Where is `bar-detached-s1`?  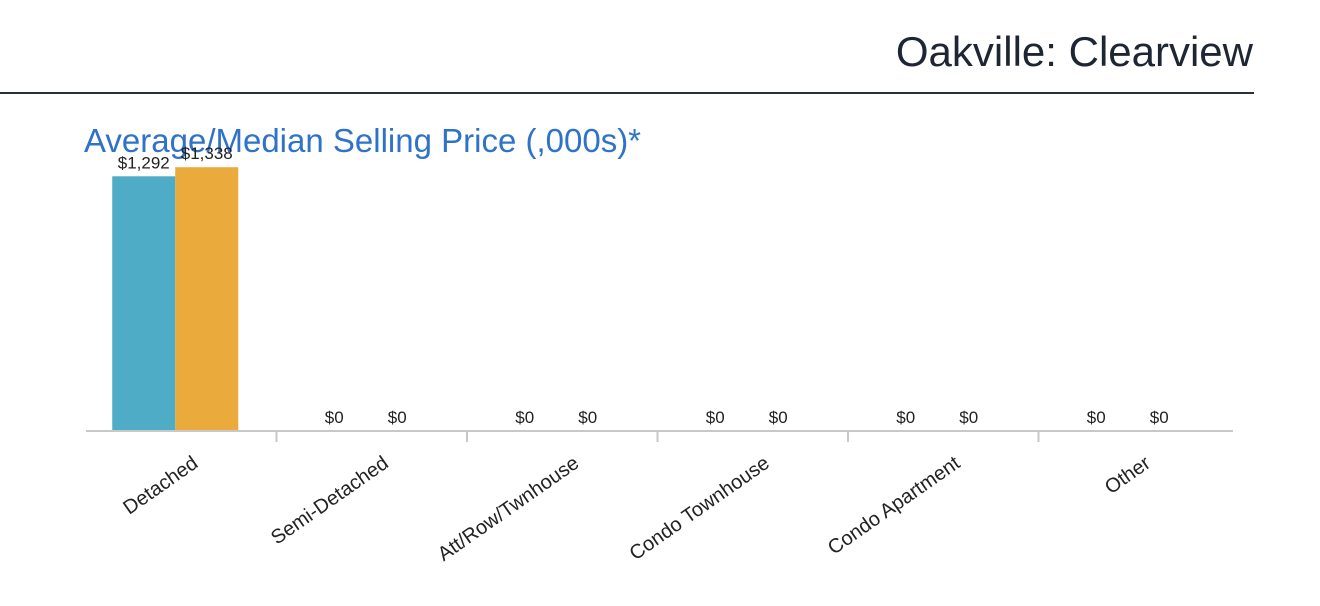 bar-detached-s1 is located at coordinates (144, 303).